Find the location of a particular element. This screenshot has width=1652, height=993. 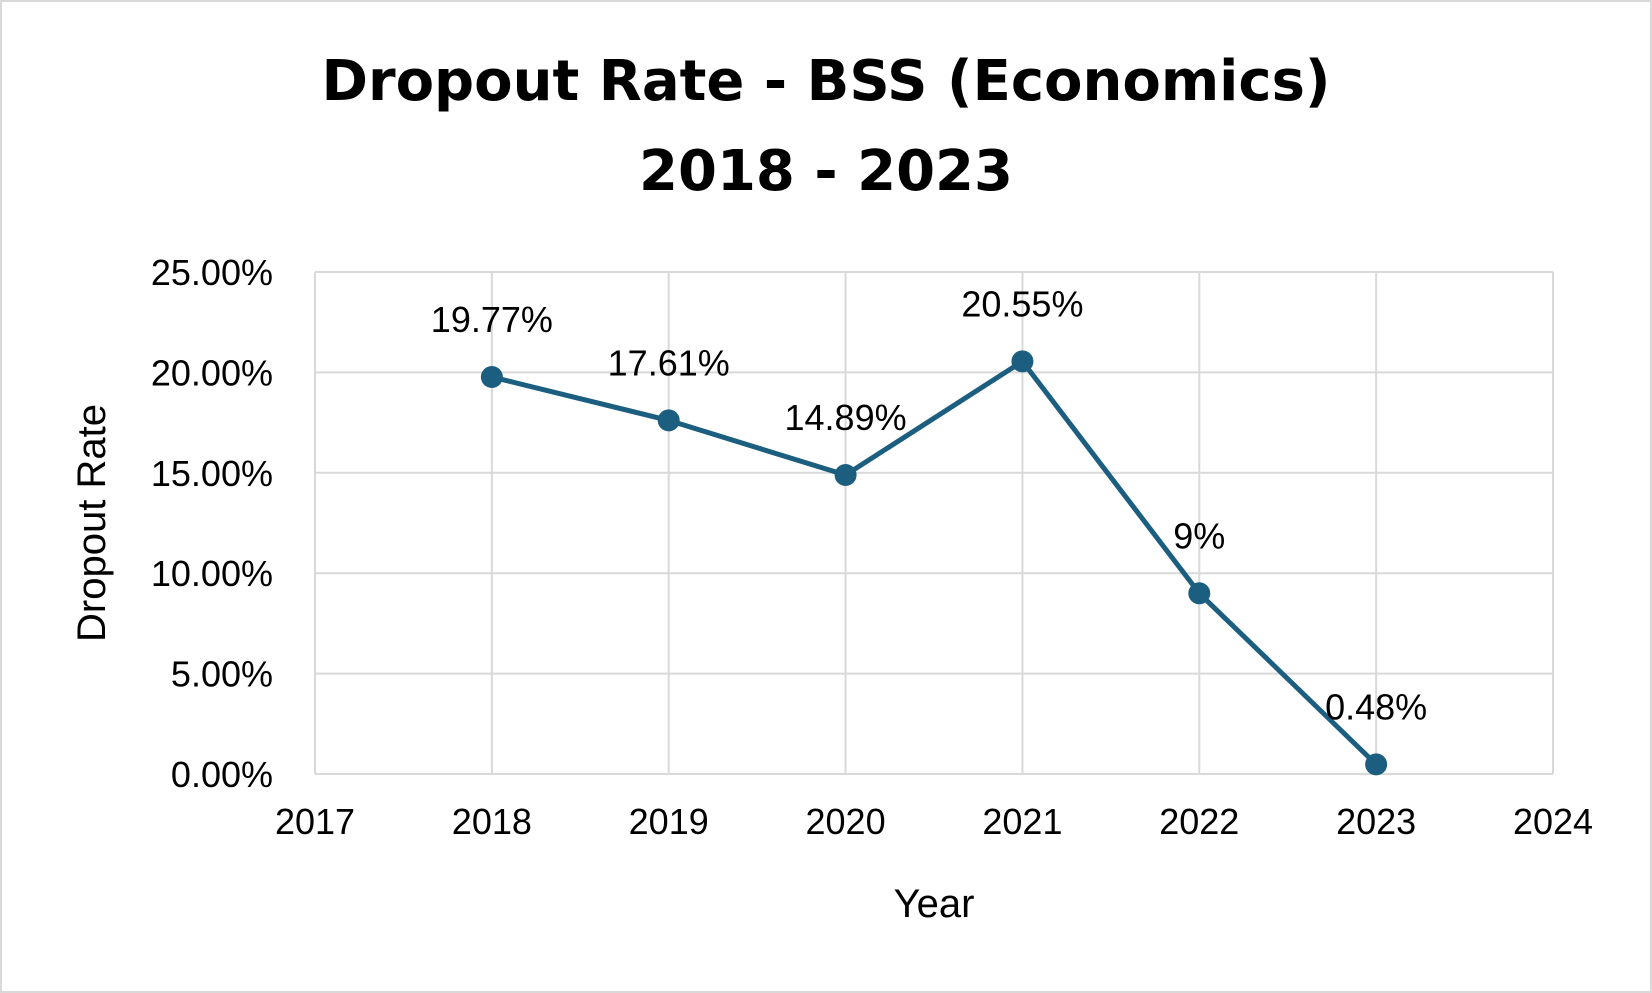

y-tick-label: 20.00% is located at coordinates (212, 372).